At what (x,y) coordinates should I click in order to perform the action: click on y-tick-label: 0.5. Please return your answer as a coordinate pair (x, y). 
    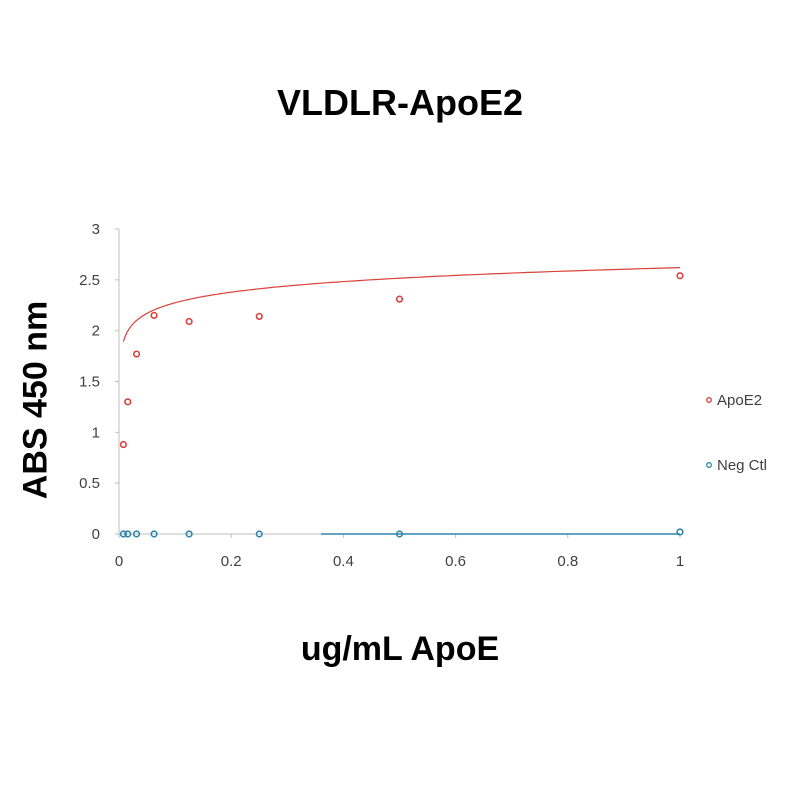
    Looking at the image, I should click on (89, 483).